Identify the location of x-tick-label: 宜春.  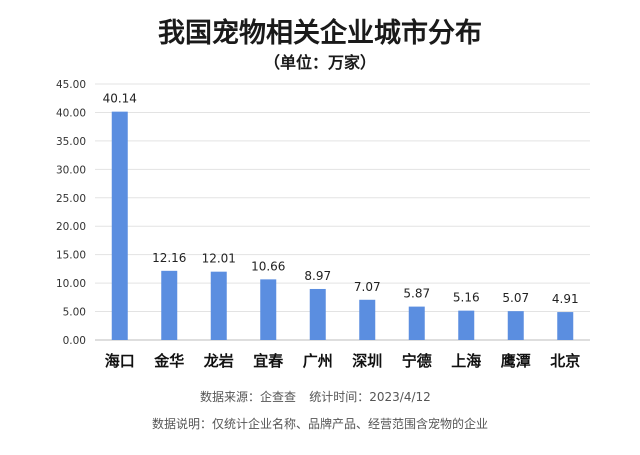
(268, 361).